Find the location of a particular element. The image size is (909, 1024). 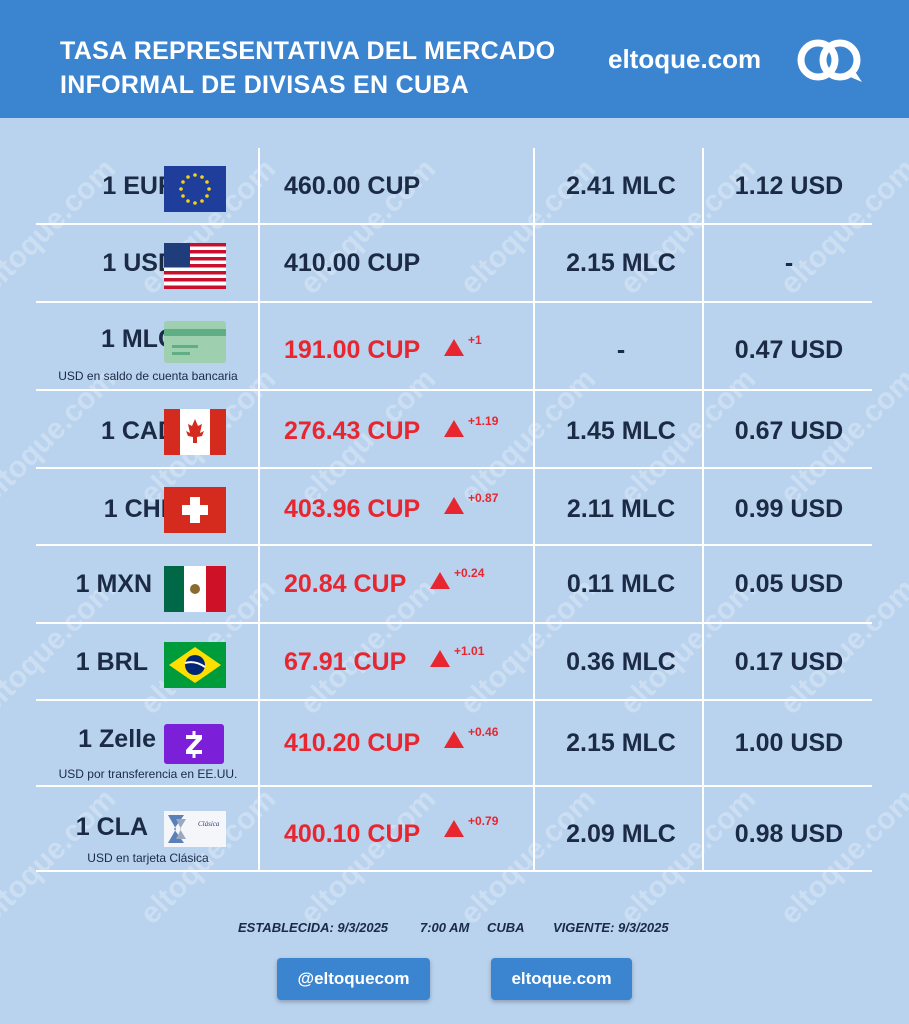

currency-label: 1 CAD is located at coordinates (138, 431).